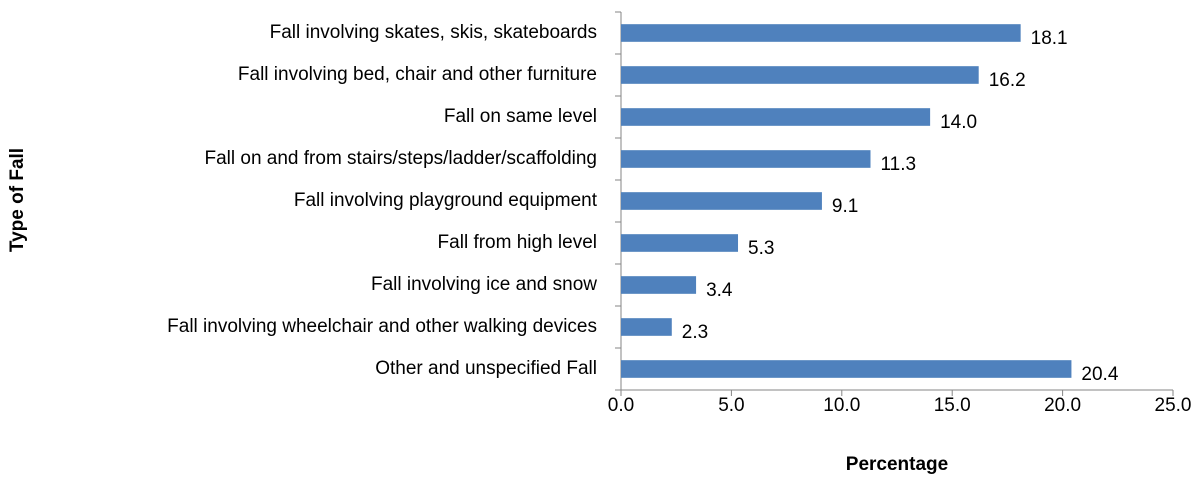 The height and width of the screenshot is (479, 1201). I want to click on y-tick-label: Fall on same level, so click(520, 116).